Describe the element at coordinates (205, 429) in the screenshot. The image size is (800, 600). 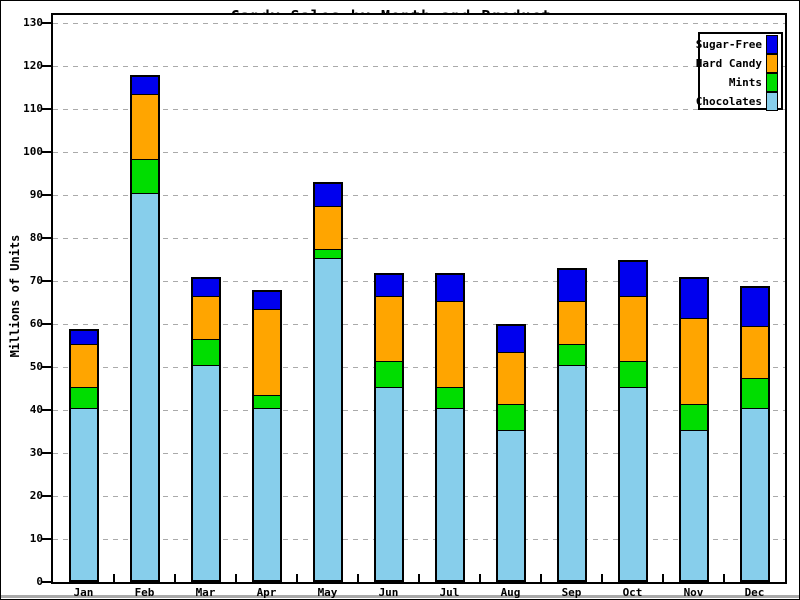
I see `bar-mar` at that location.